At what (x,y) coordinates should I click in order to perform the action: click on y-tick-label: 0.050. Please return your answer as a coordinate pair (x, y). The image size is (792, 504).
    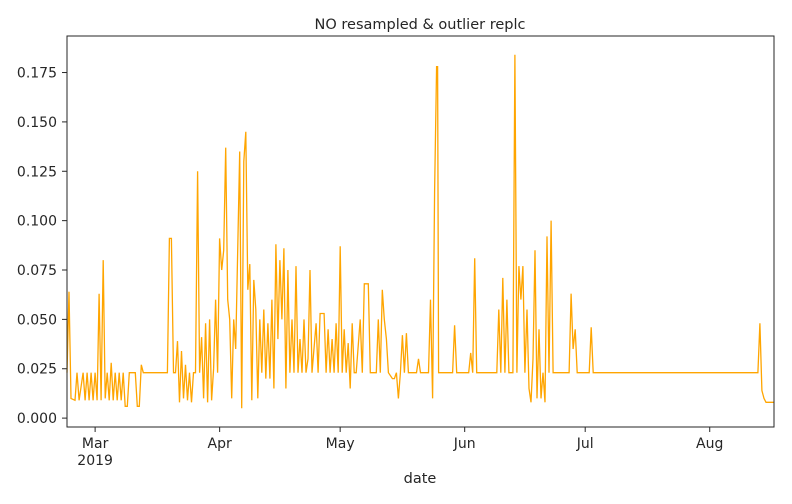
    Looking at the image, I should click on (37, 320).